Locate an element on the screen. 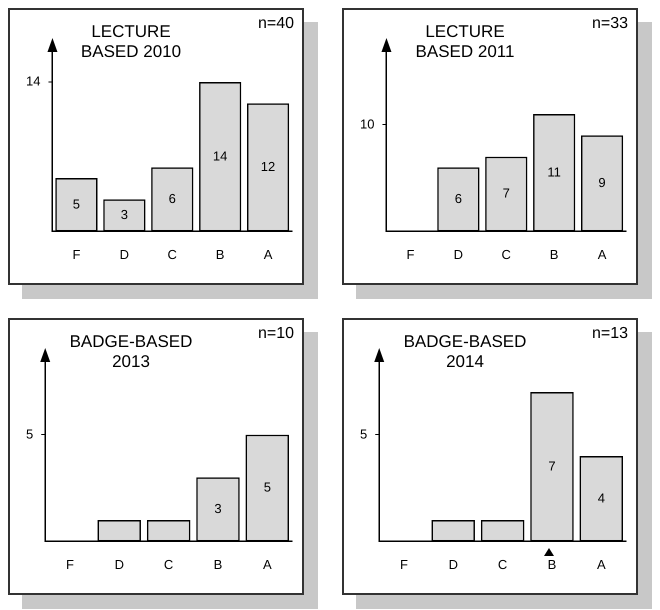 This screenshot has height=610, width=660. data-label: 14 is located at coordinates (220, 156).